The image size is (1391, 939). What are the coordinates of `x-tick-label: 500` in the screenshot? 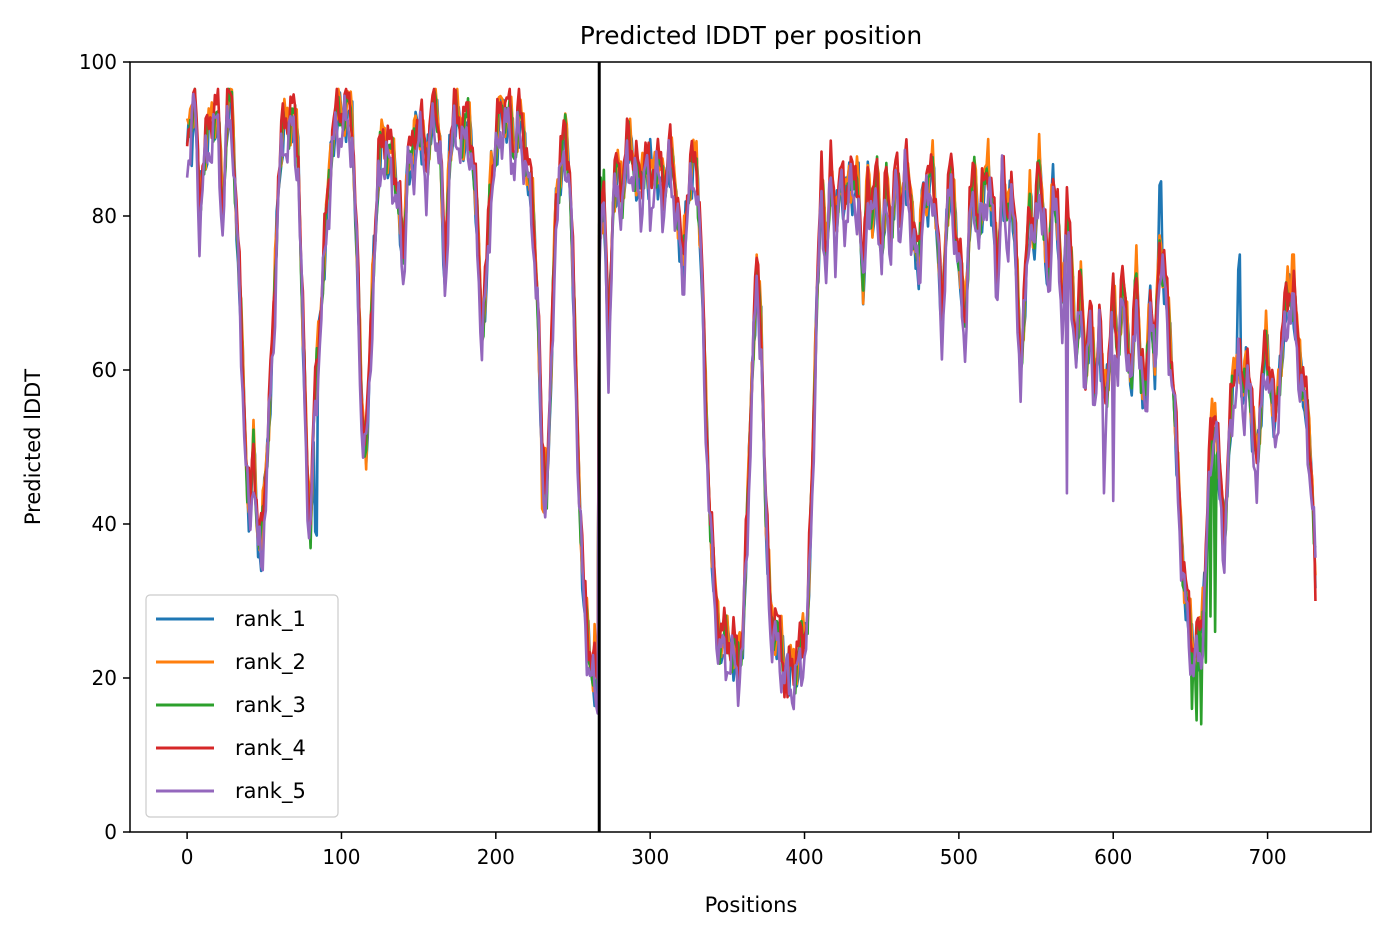 It's located at (959, 857).